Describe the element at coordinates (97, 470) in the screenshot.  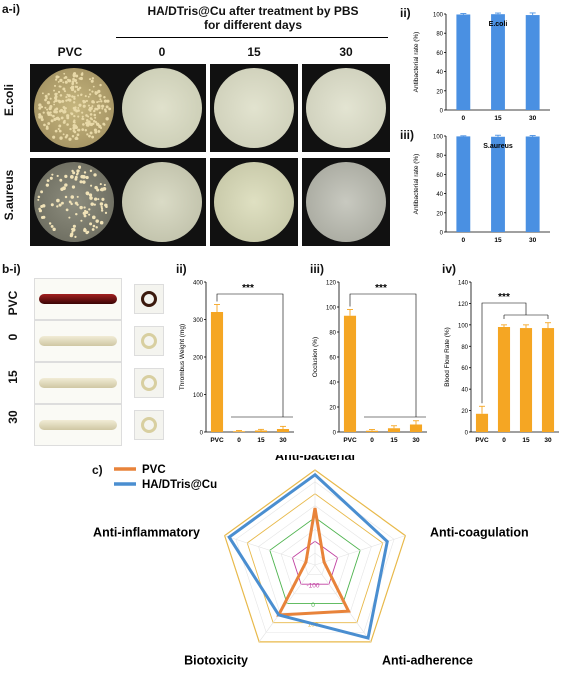
I see `panel-label-c: c)` at that location.